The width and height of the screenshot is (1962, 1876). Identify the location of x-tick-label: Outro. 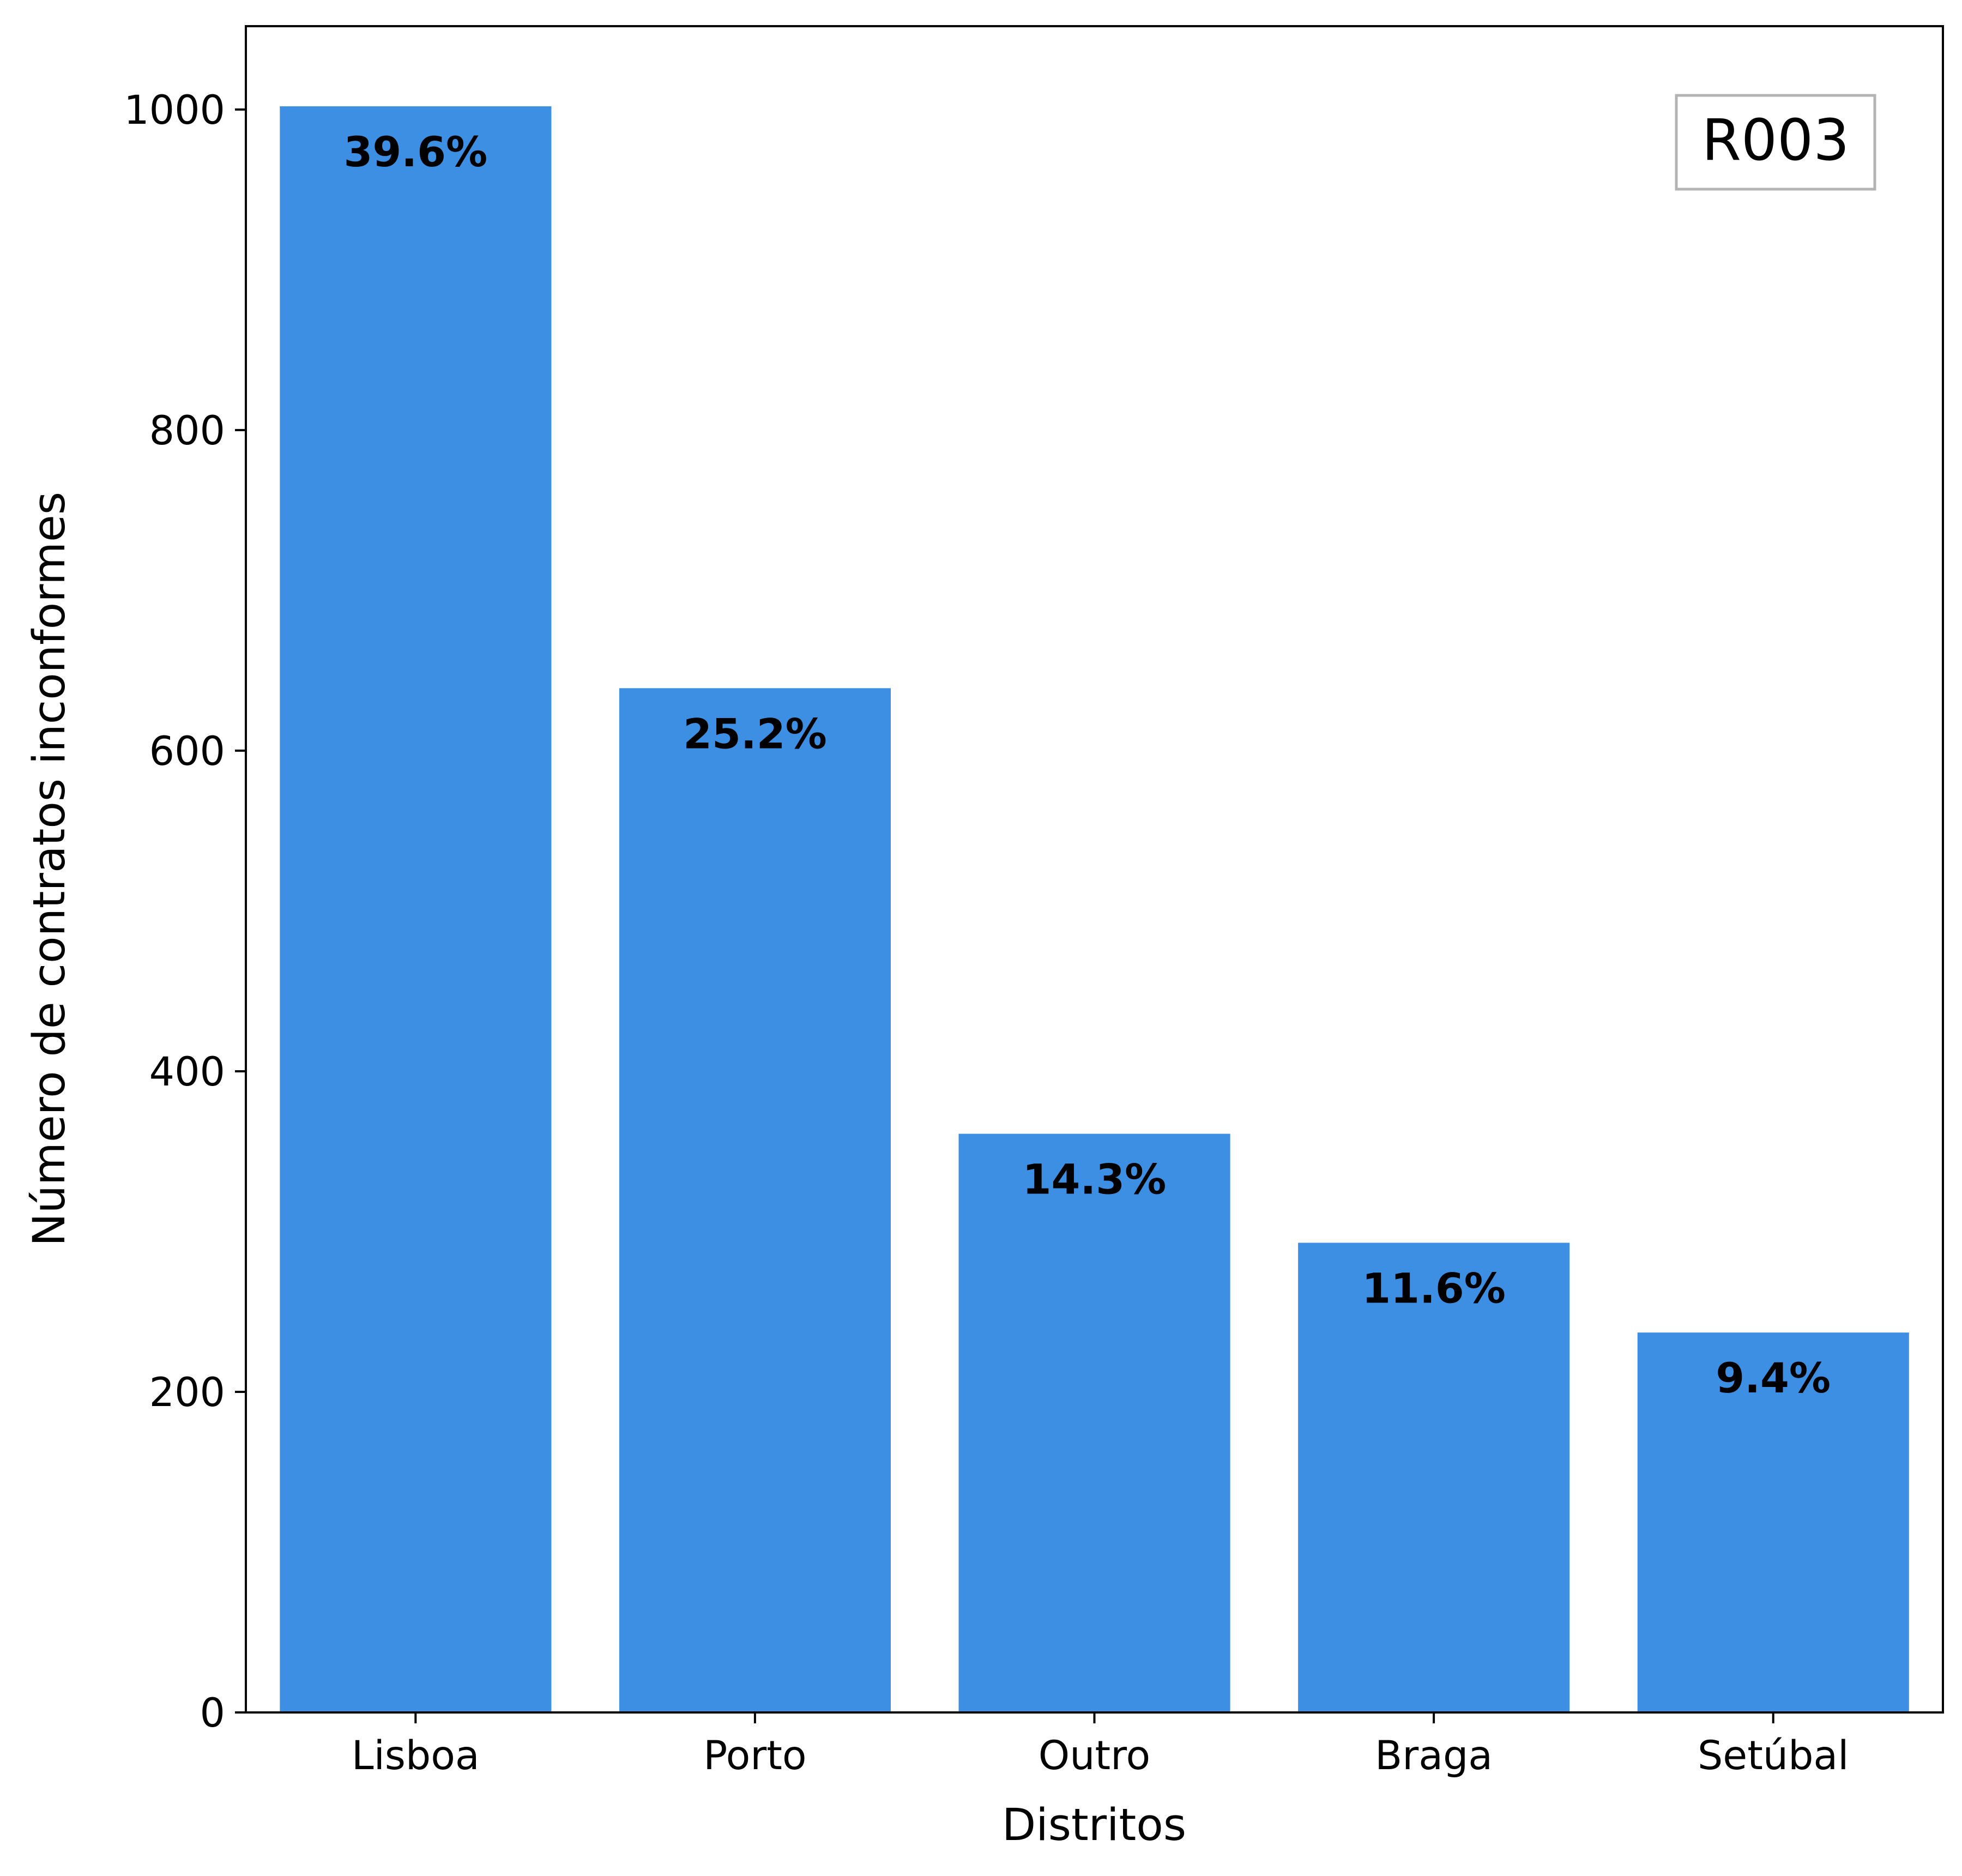
(1094, 1756).